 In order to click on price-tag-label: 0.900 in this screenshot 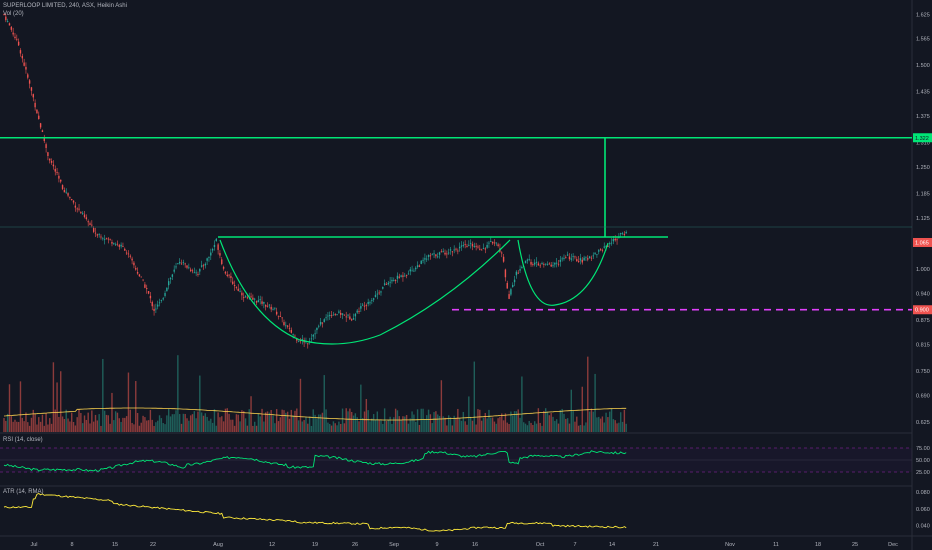, I will do `click(922, 311)`.